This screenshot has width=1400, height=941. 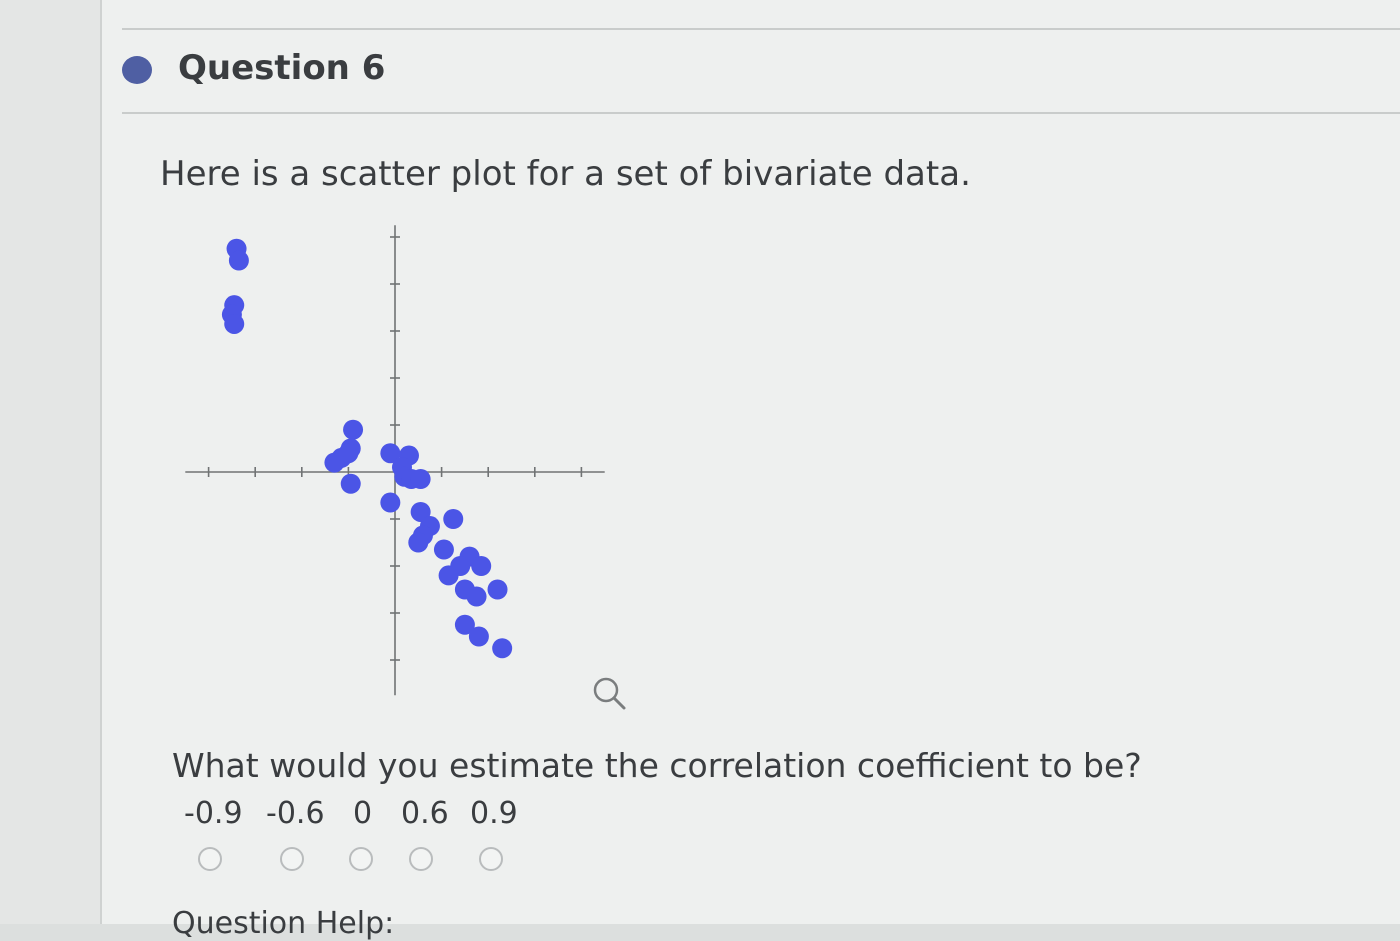 What do you see at coordinates (425, 813) in the screenshot?
I see `option-label-4: 0.6` at bounding box center [425, 813].